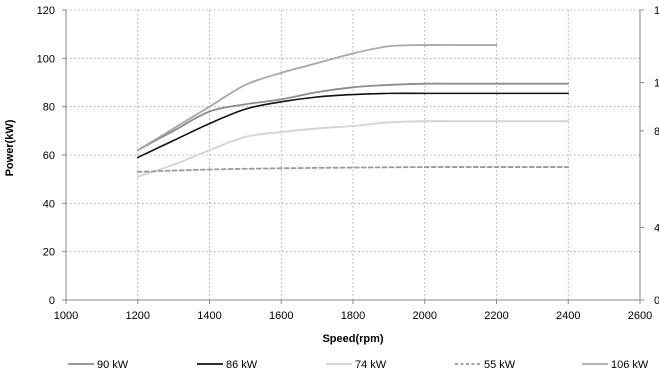 The width and height of the screenshot is (659, 384). What do you see at coordinates (52, 301) in the screenshot?
I see `y-tick-label: 0` at bounding box center [52, 301].